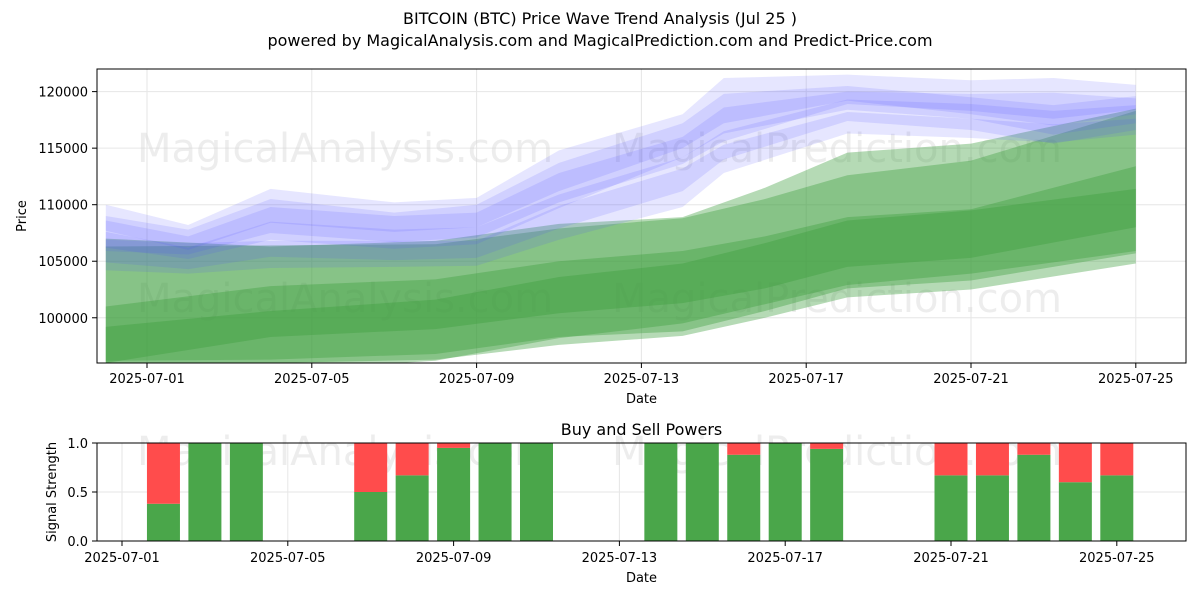  Describe the element at coordinates (122, 558) in the screenshot. I see `bottom-x-tick-label-0: 2025-07-01` at that location.